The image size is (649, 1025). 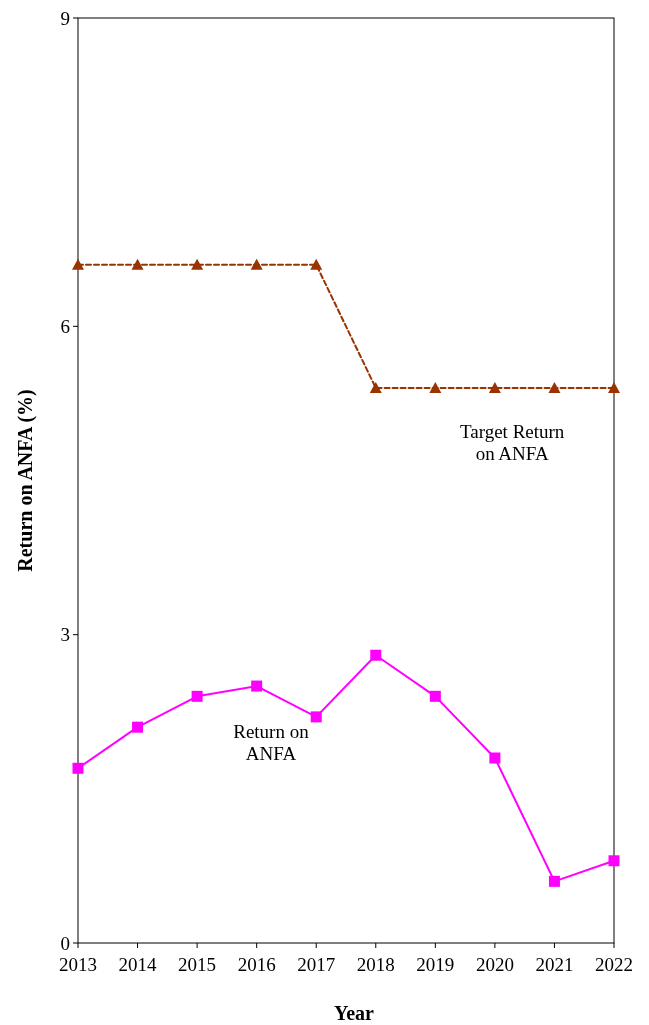 I want to click on y-tick-label: 6, so click(x=65, y=326).